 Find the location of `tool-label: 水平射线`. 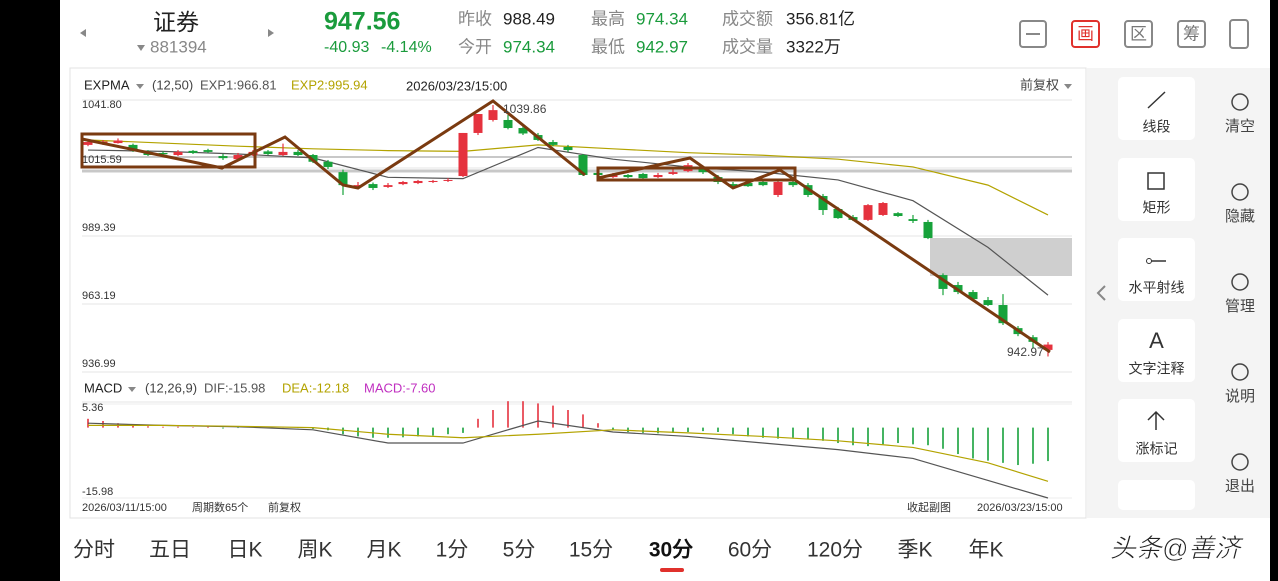

tool-label: 水平射线 is located at coordinates (1157, 288).